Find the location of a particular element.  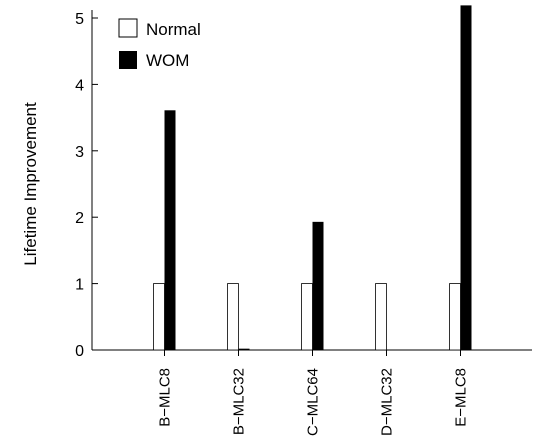

y-axis-title: Lifetime Improvement is located at coordinates (30, 184).